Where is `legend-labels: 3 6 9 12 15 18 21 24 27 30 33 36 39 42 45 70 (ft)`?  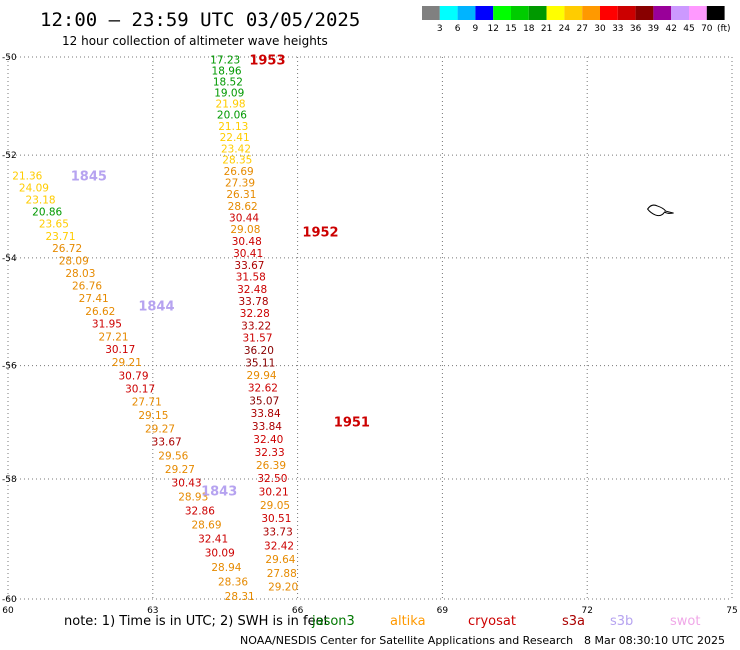 legend-labels: 3 6 9 12 15 18 21 24 27 30 33 36 39 42 45 70 (ft) is located at coordinates (584, 29).